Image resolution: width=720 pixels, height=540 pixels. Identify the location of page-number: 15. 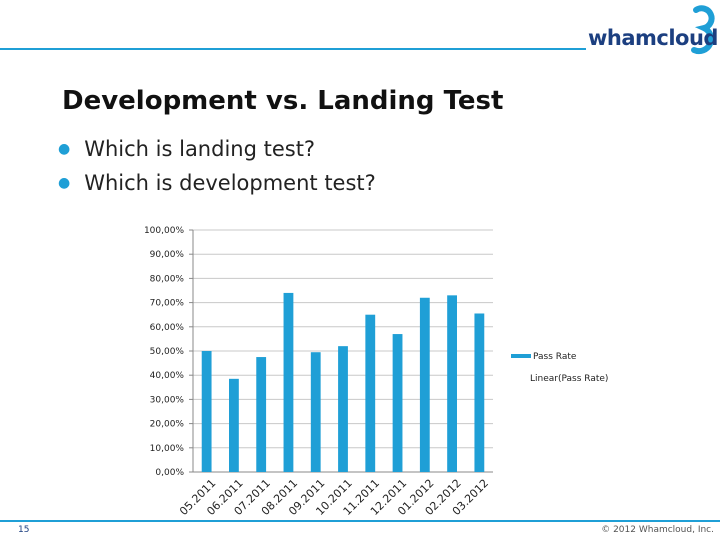
(24, 530).